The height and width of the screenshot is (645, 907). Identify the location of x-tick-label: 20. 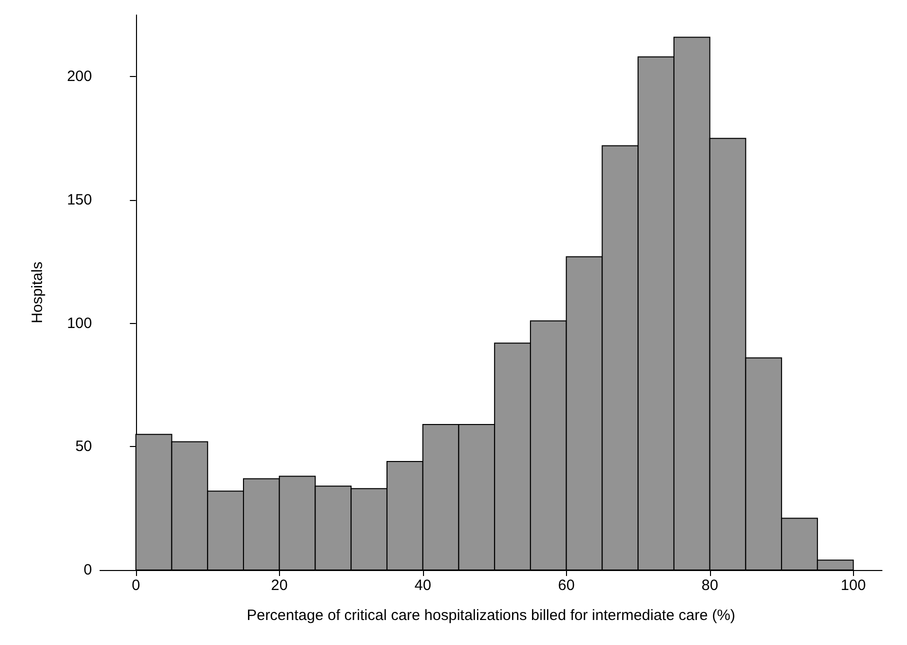
(279, 585).